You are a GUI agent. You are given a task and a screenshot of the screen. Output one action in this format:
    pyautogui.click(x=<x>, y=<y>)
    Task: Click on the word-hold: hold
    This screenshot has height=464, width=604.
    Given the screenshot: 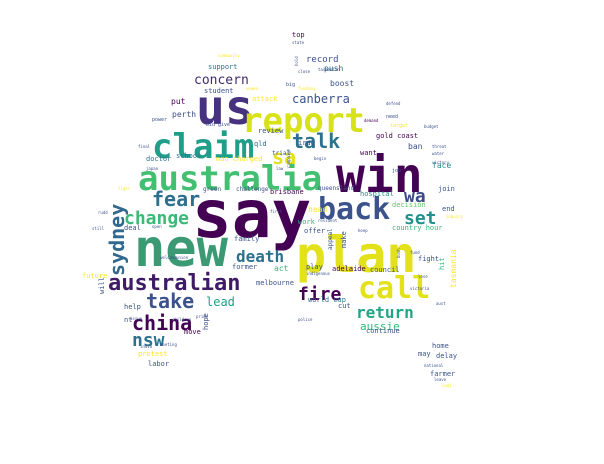 What is the action you would take?
    pyautogui.click(x=296, y=61)
    